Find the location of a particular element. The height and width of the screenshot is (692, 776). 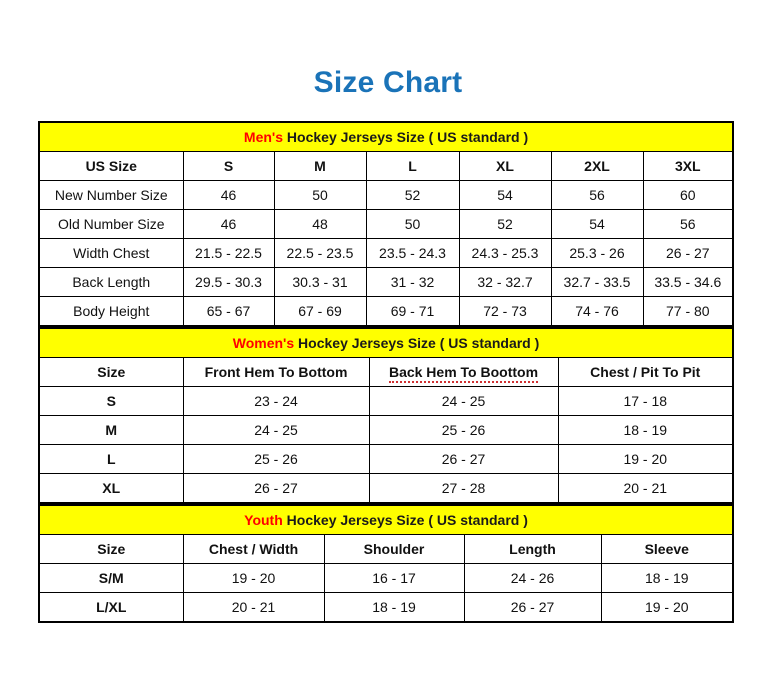

table-row: L 25 - 26 26 - 27 19 - 20 is located at coordinates (386, 459).